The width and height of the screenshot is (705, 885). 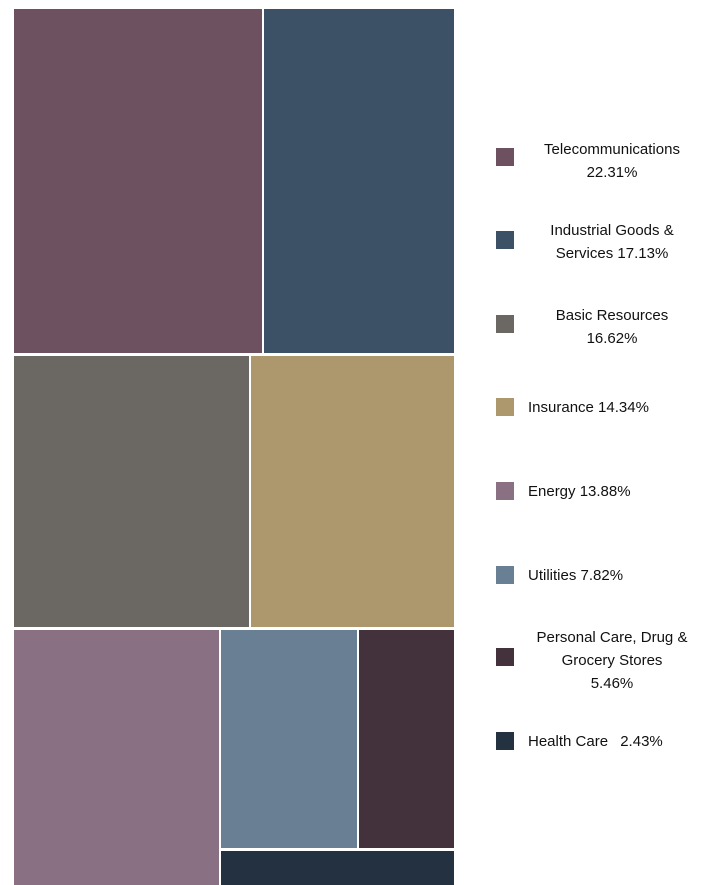 I want to click on tile-utilities, so click(x=289, y=739).